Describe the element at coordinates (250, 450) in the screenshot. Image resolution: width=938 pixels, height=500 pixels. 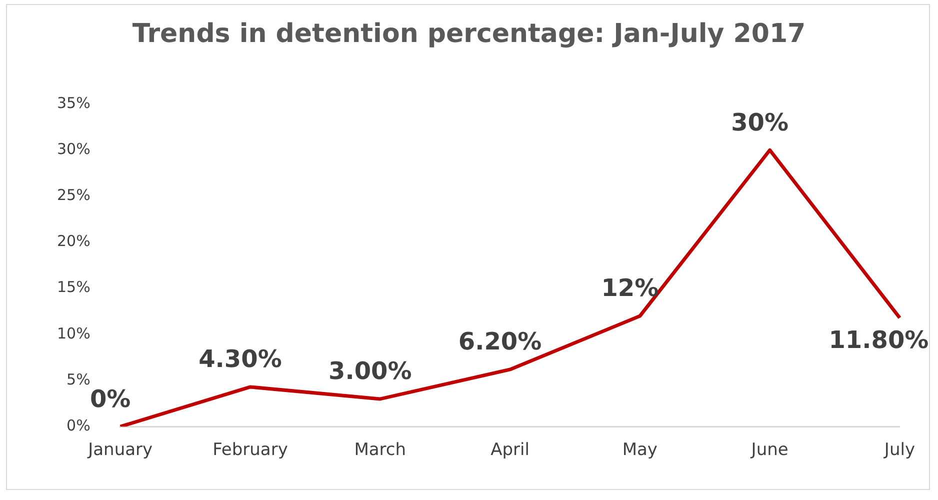
I see `x-tick-label: February` at that location.